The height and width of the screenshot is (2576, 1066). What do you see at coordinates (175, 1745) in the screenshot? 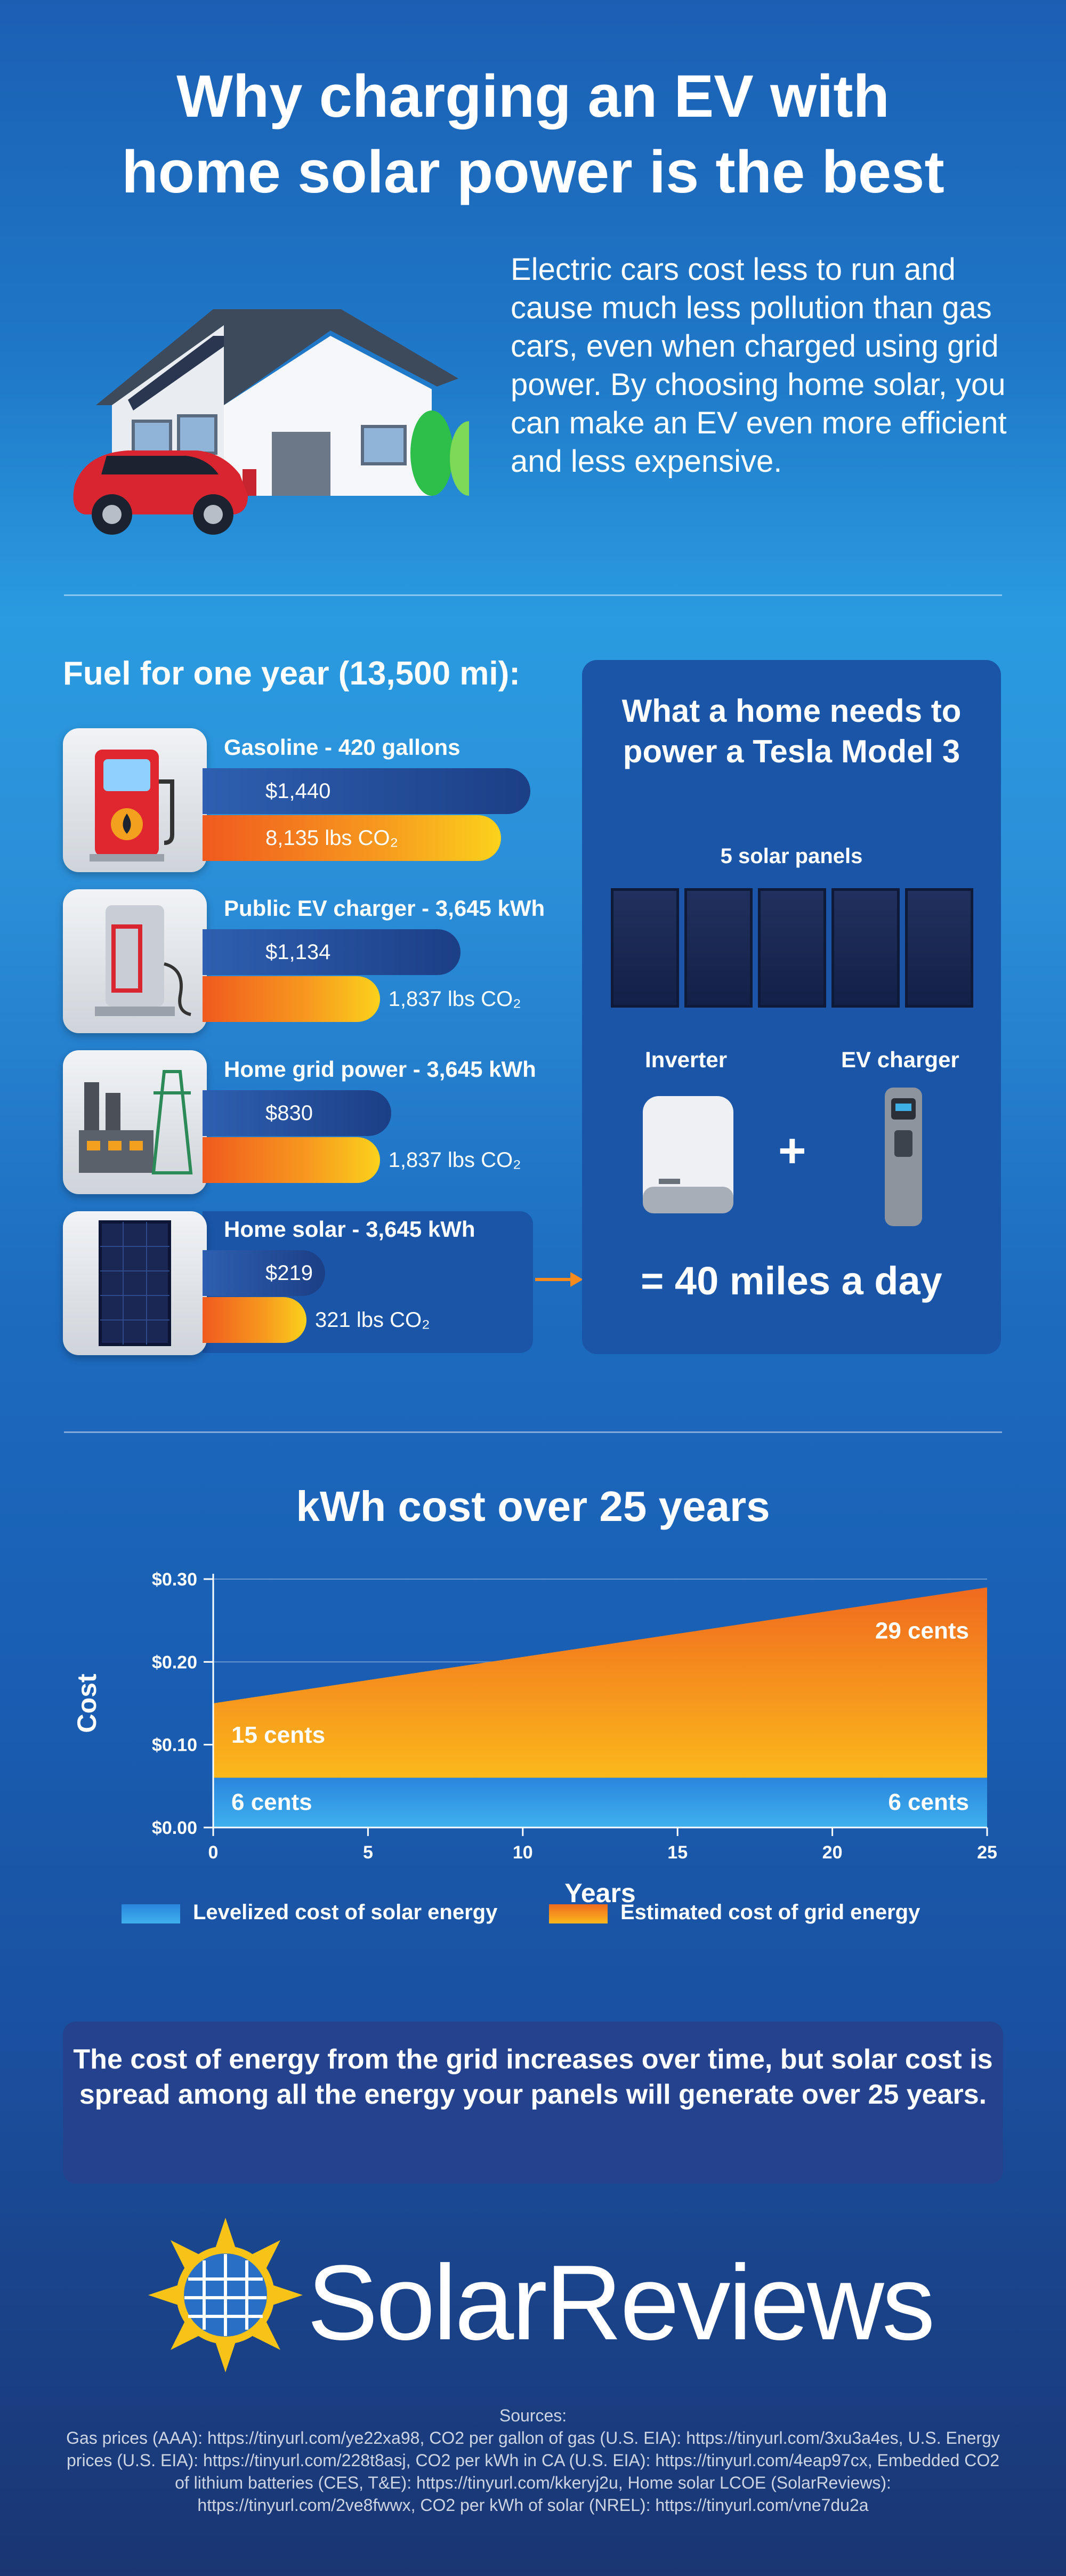
I see `y-tick-label: $0.10` at bounding box center [175, 1745].